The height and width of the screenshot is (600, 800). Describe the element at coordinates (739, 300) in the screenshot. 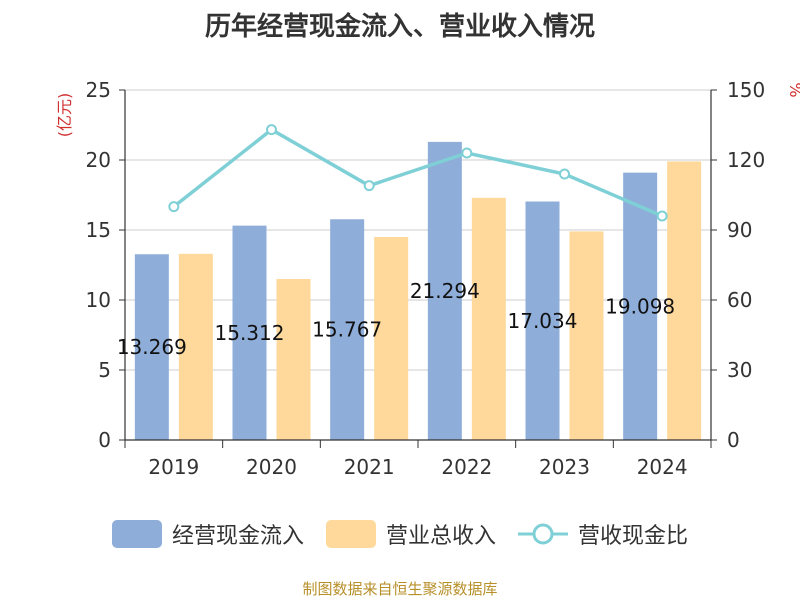

I see `right-tick-label: 60` at that location.